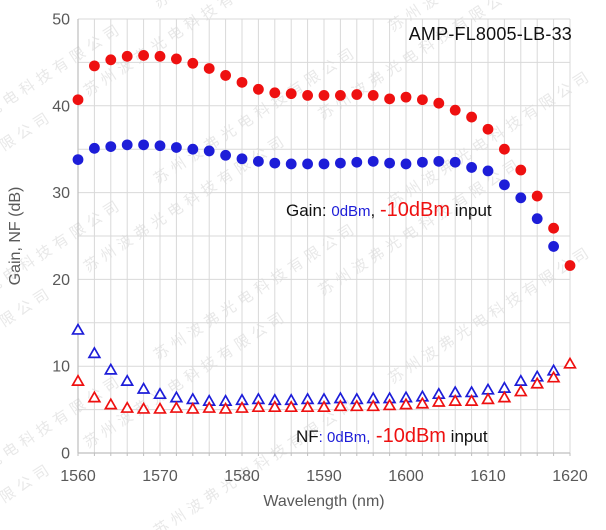 The image size is (606, 530). I want to click on y-axis-label: Gain, NF (dB), so click(15, 236).